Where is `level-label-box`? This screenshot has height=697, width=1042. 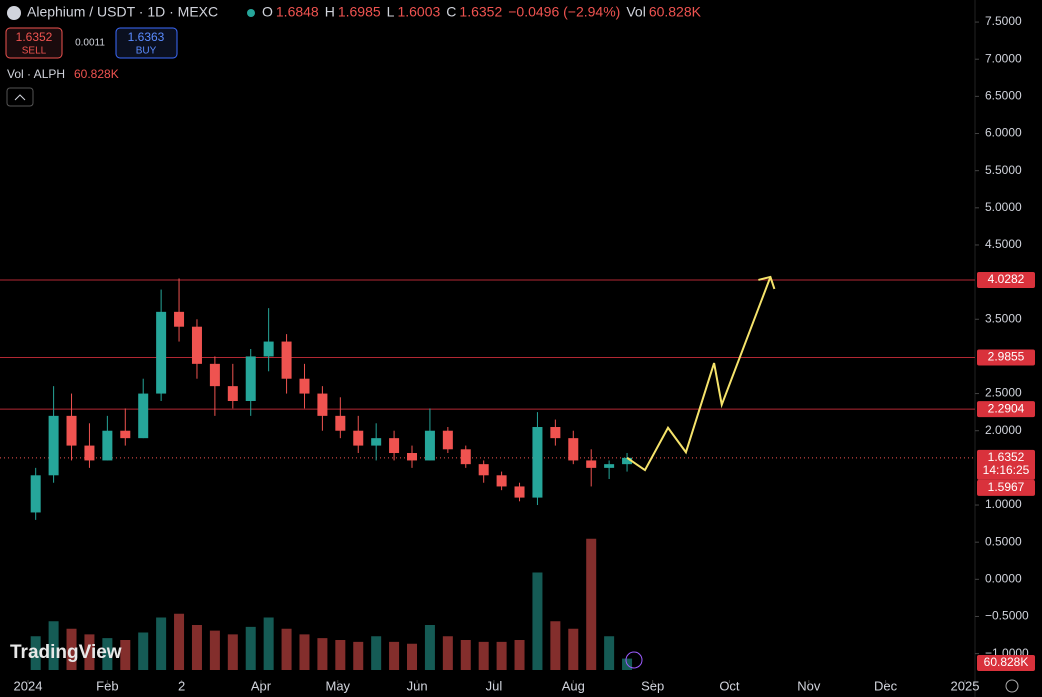 level-label-box is located at coordinates (1006, 357).